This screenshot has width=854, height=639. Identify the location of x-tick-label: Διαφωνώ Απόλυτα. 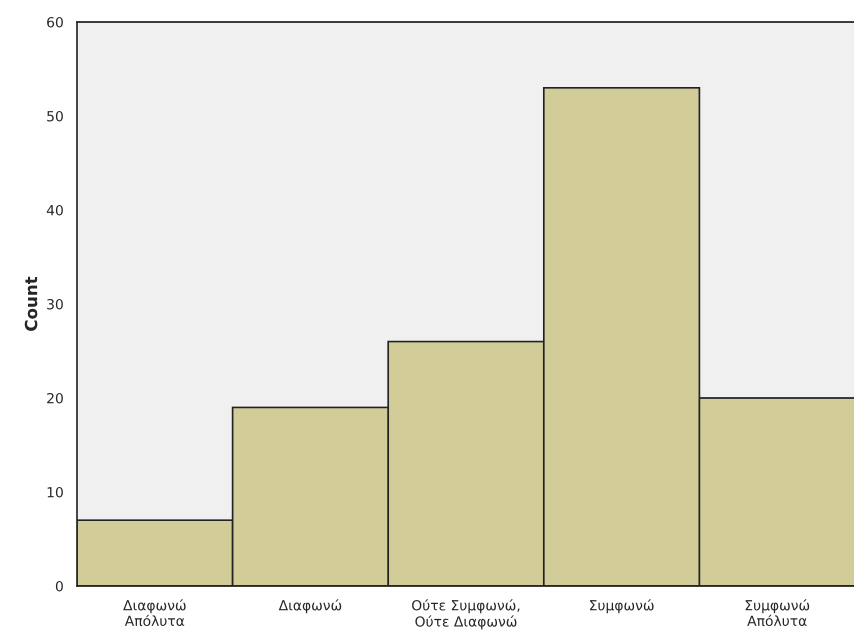
(154, 612).